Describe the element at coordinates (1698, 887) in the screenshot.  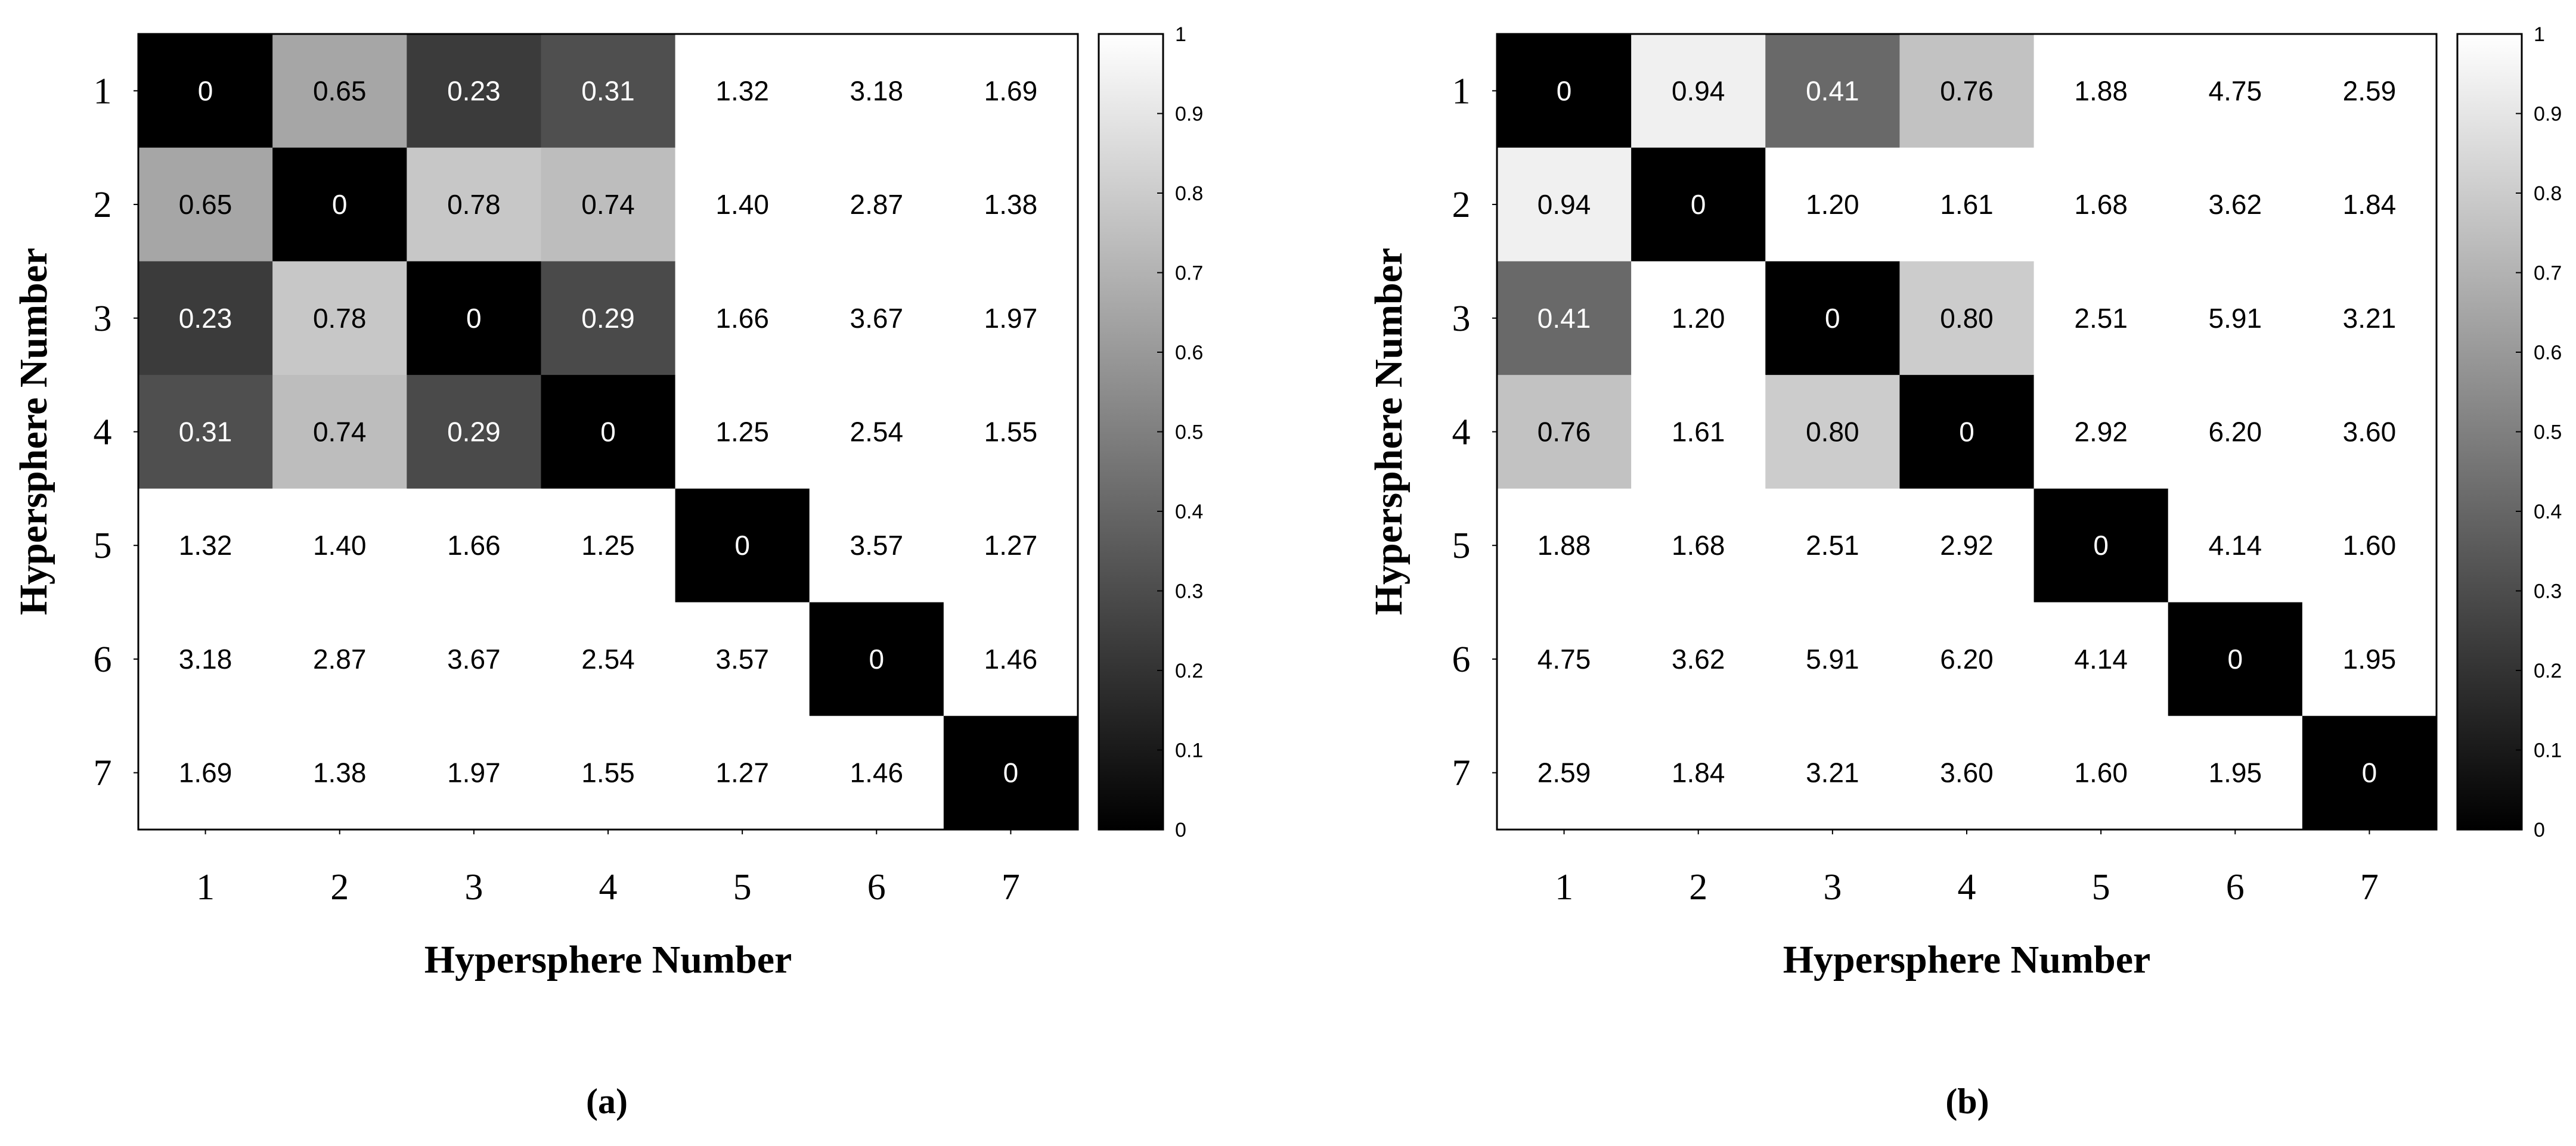
I see `x-tick-label: 2` at that location.